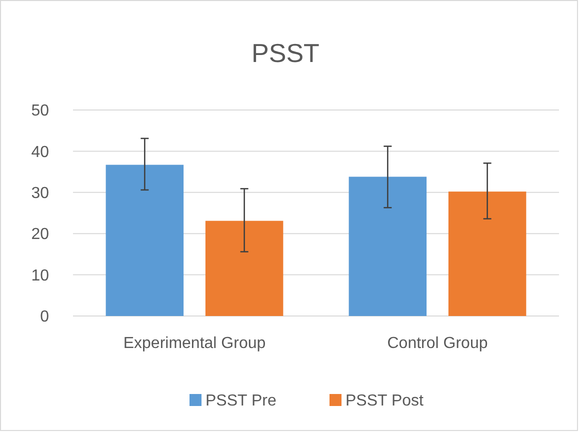  I want to click on x-tick-label: Control Group, so click(437, 343).